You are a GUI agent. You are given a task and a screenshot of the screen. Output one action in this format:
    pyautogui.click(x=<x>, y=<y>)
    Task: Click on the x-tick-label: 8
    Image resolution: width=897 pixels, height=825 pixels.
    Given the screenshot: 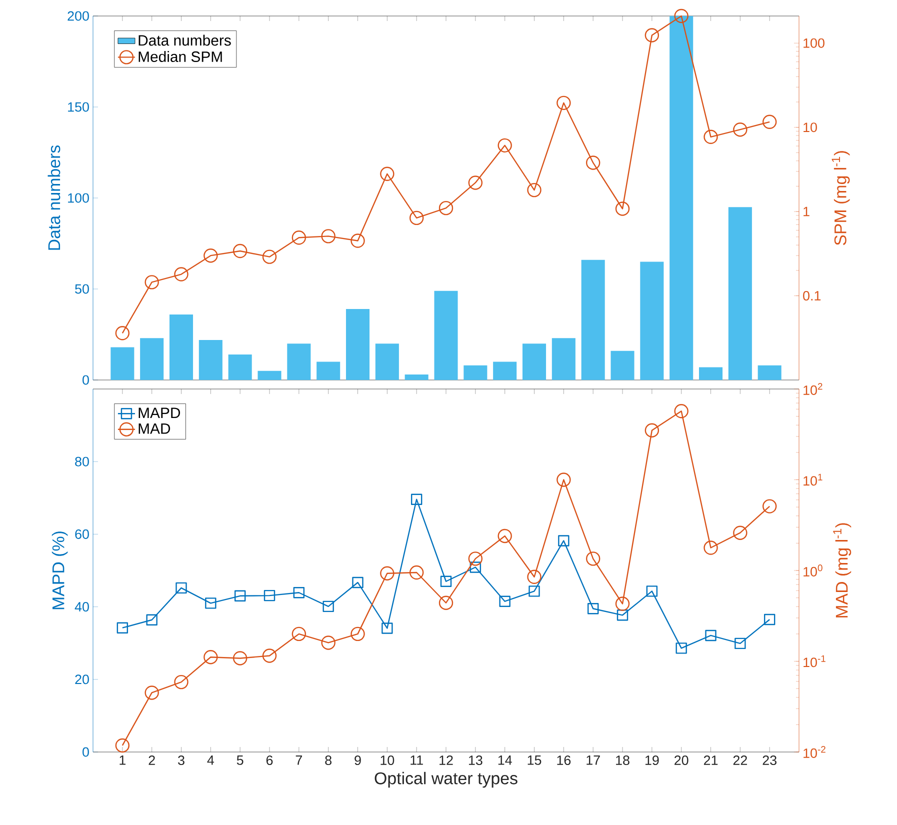 What is the action you would take?
    pyautogui.click(x=328, y=761)
    